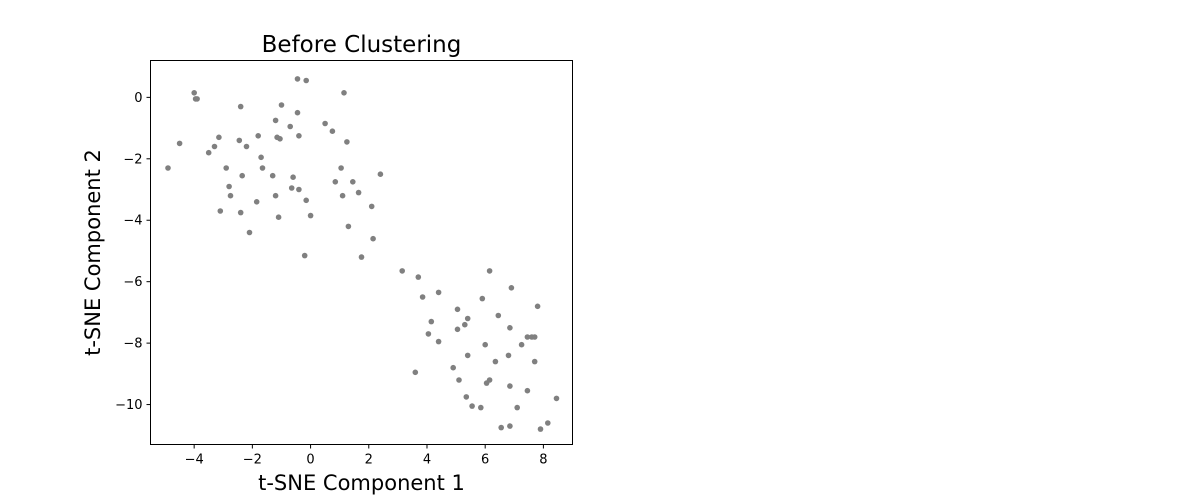 The image size is (1200, 500). Describe the element at coordinates (132, 282) in the screenshot. I see `y-tick-label: −6` at that location.